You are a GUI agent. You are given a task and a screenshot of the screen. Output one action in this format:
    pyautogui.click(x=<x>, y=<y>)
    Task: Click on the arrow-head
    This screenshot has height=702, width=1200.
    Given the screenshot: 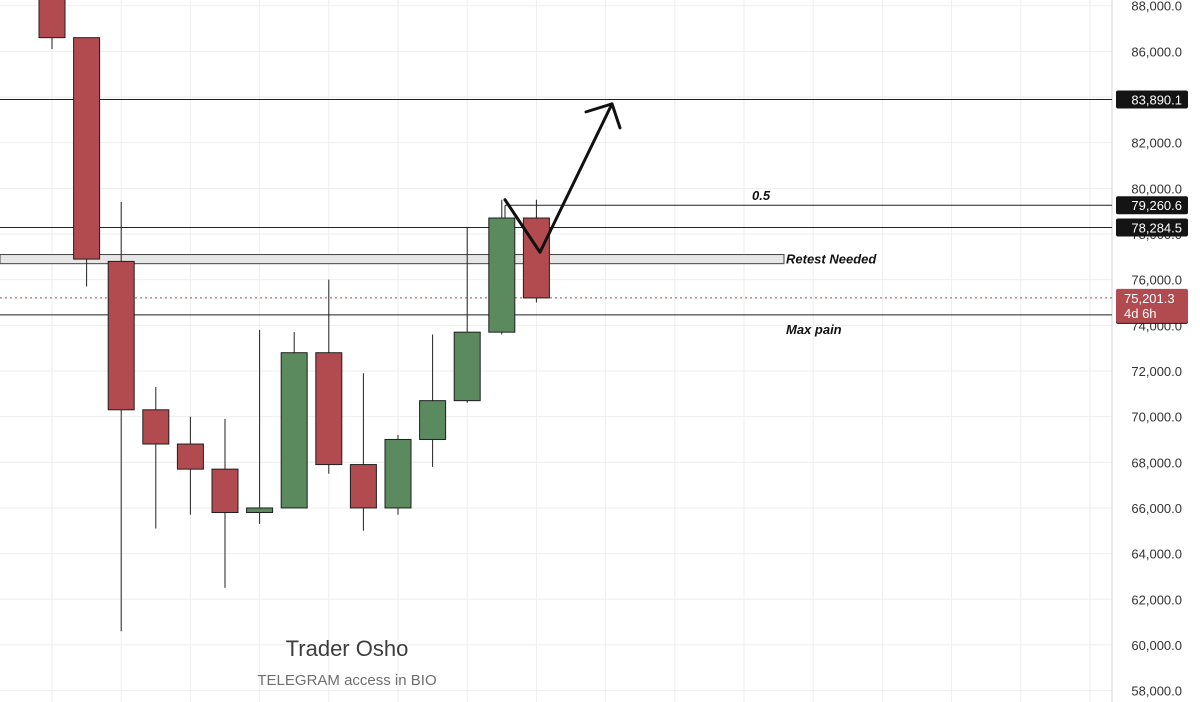 What is the action you would take?
    pyautogui.click(x=603, y=116)
    